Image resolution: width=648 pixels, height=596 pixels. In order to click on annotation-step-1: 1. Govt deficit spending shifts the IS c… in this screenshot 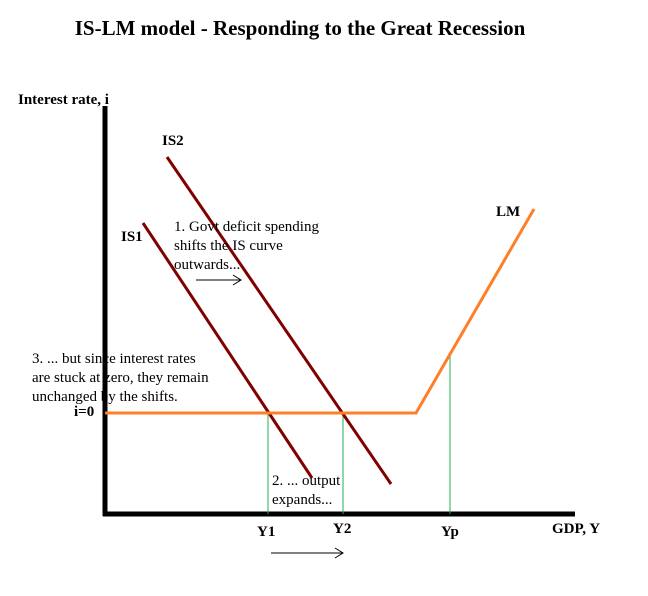, I will do `click(246, 246)`.